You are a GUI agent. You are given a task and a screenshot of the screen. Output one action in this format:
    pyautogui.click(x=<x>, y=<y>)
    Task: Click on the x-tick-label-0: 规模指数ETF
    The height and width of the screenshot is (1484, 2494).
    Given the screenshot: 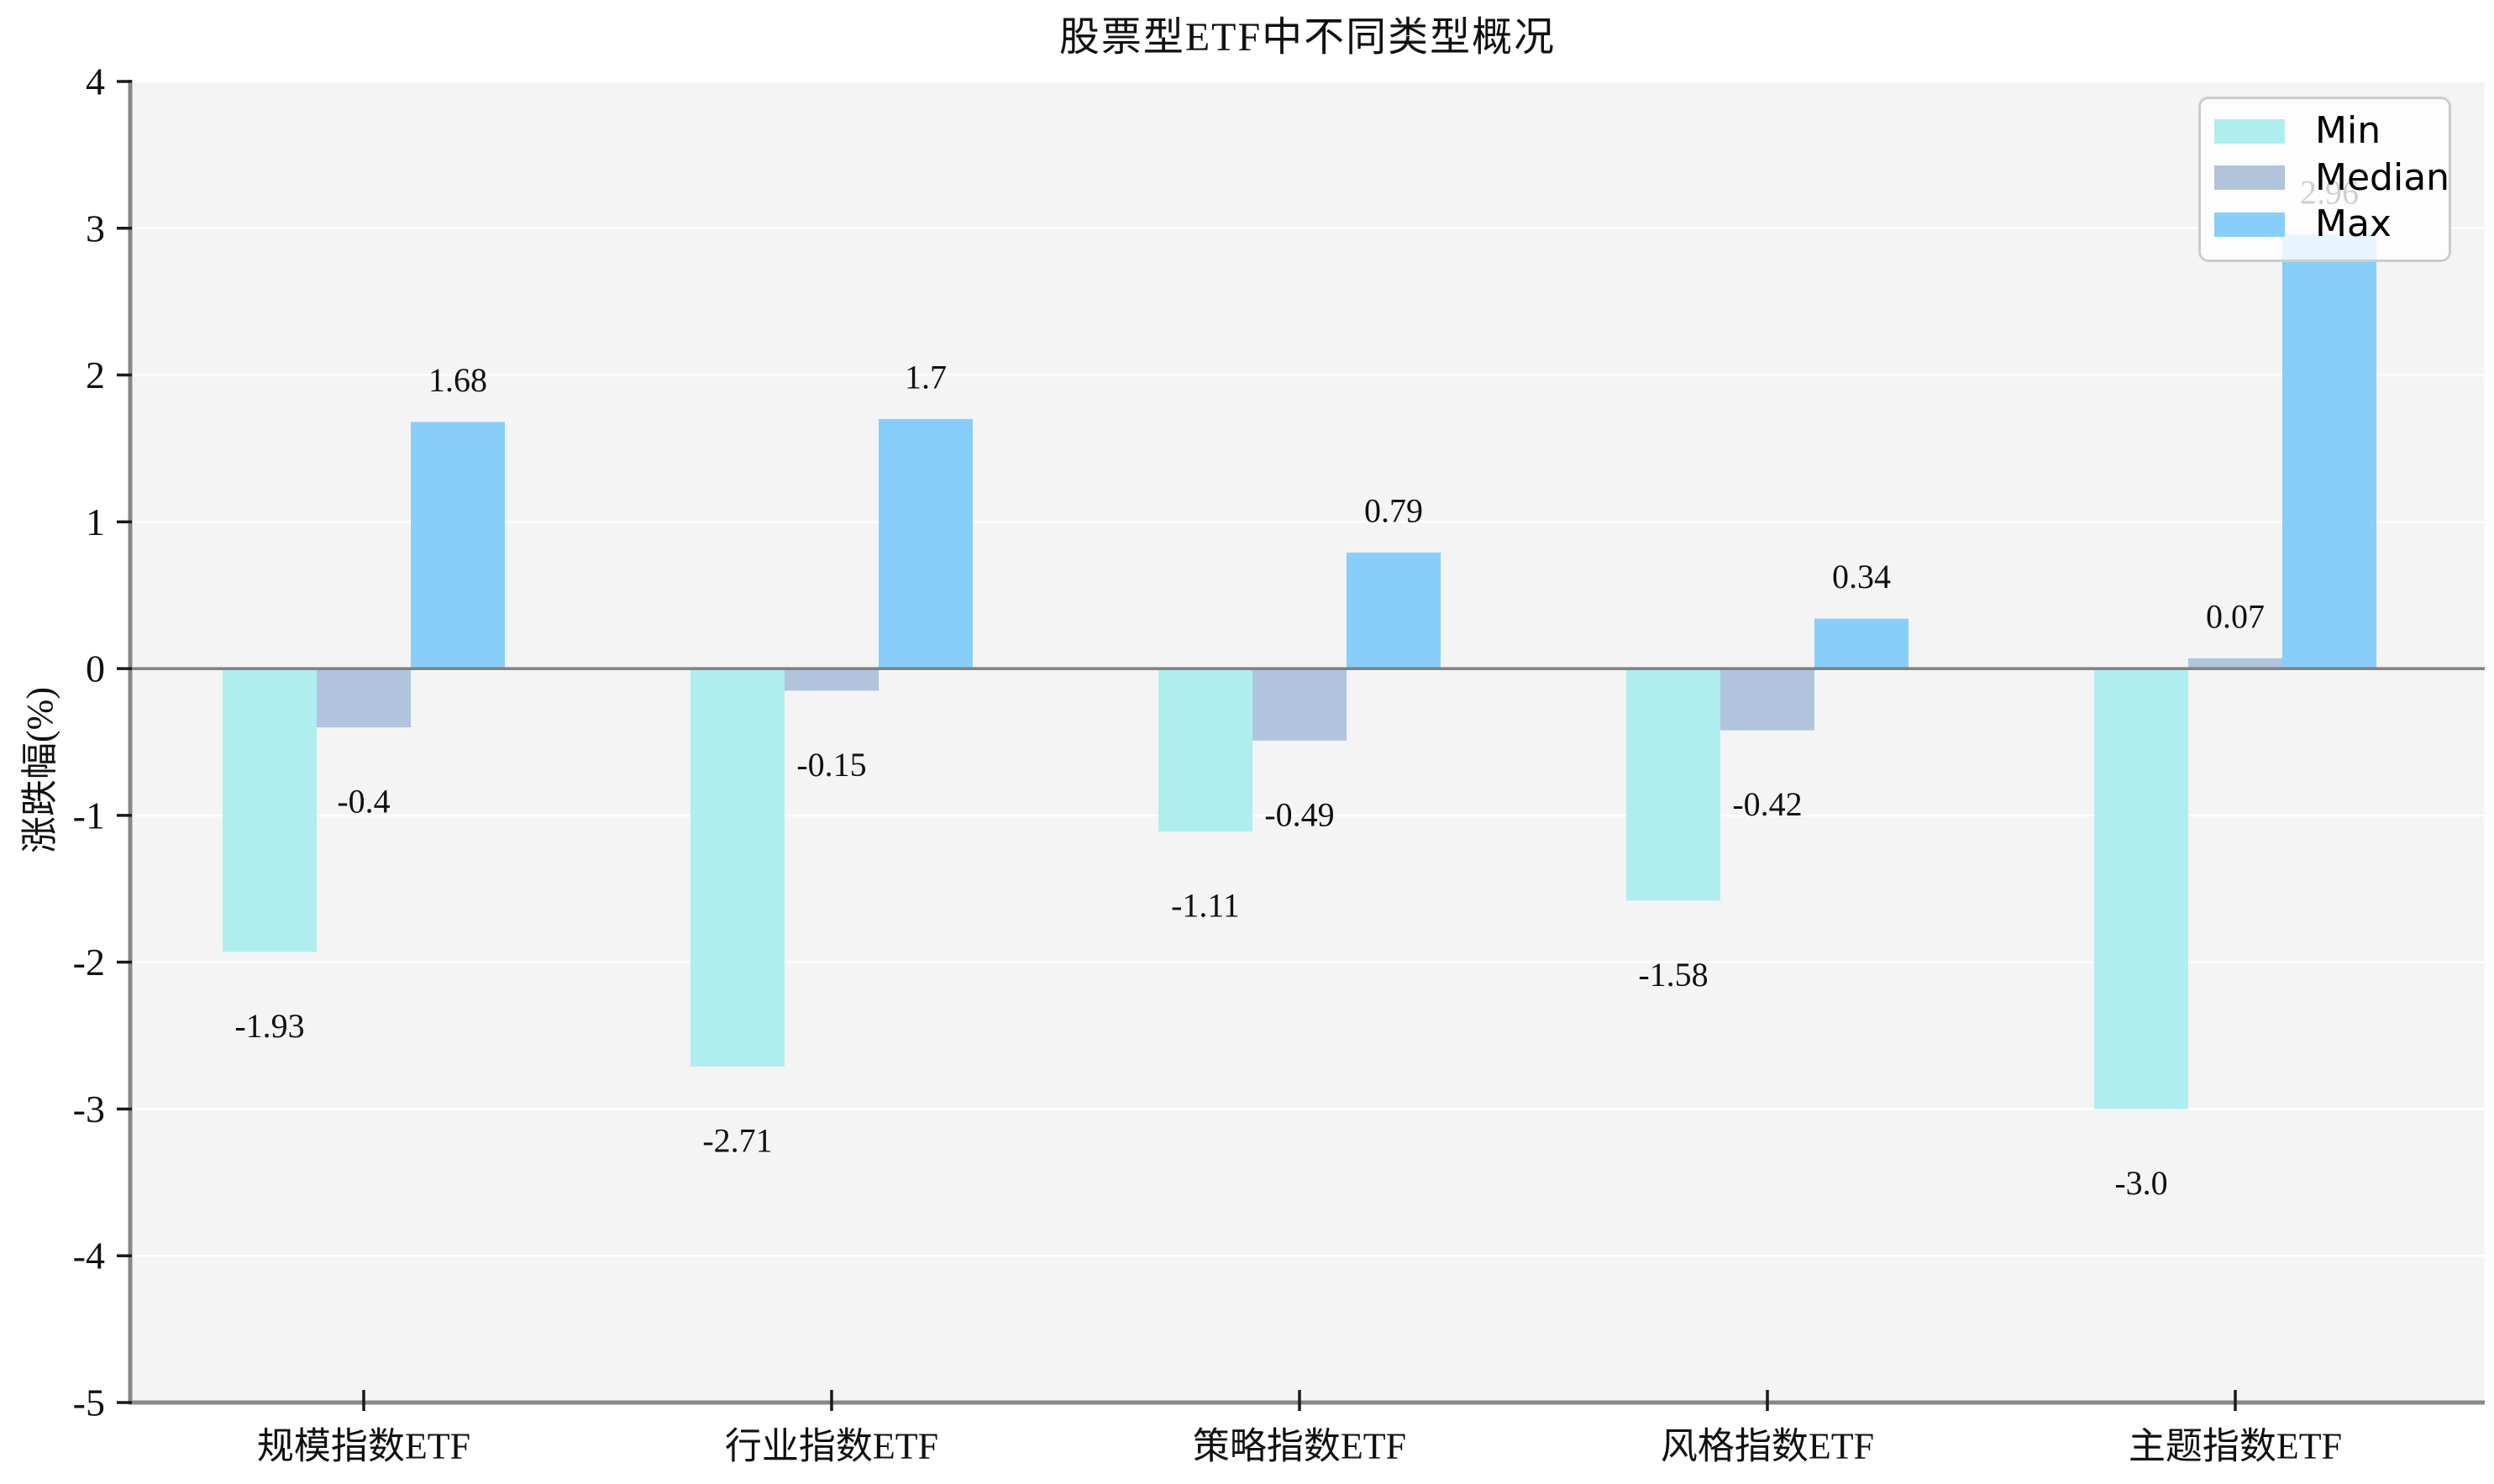 What is the action you would take?
    pyautogui.click(x=363, y=1447)
    